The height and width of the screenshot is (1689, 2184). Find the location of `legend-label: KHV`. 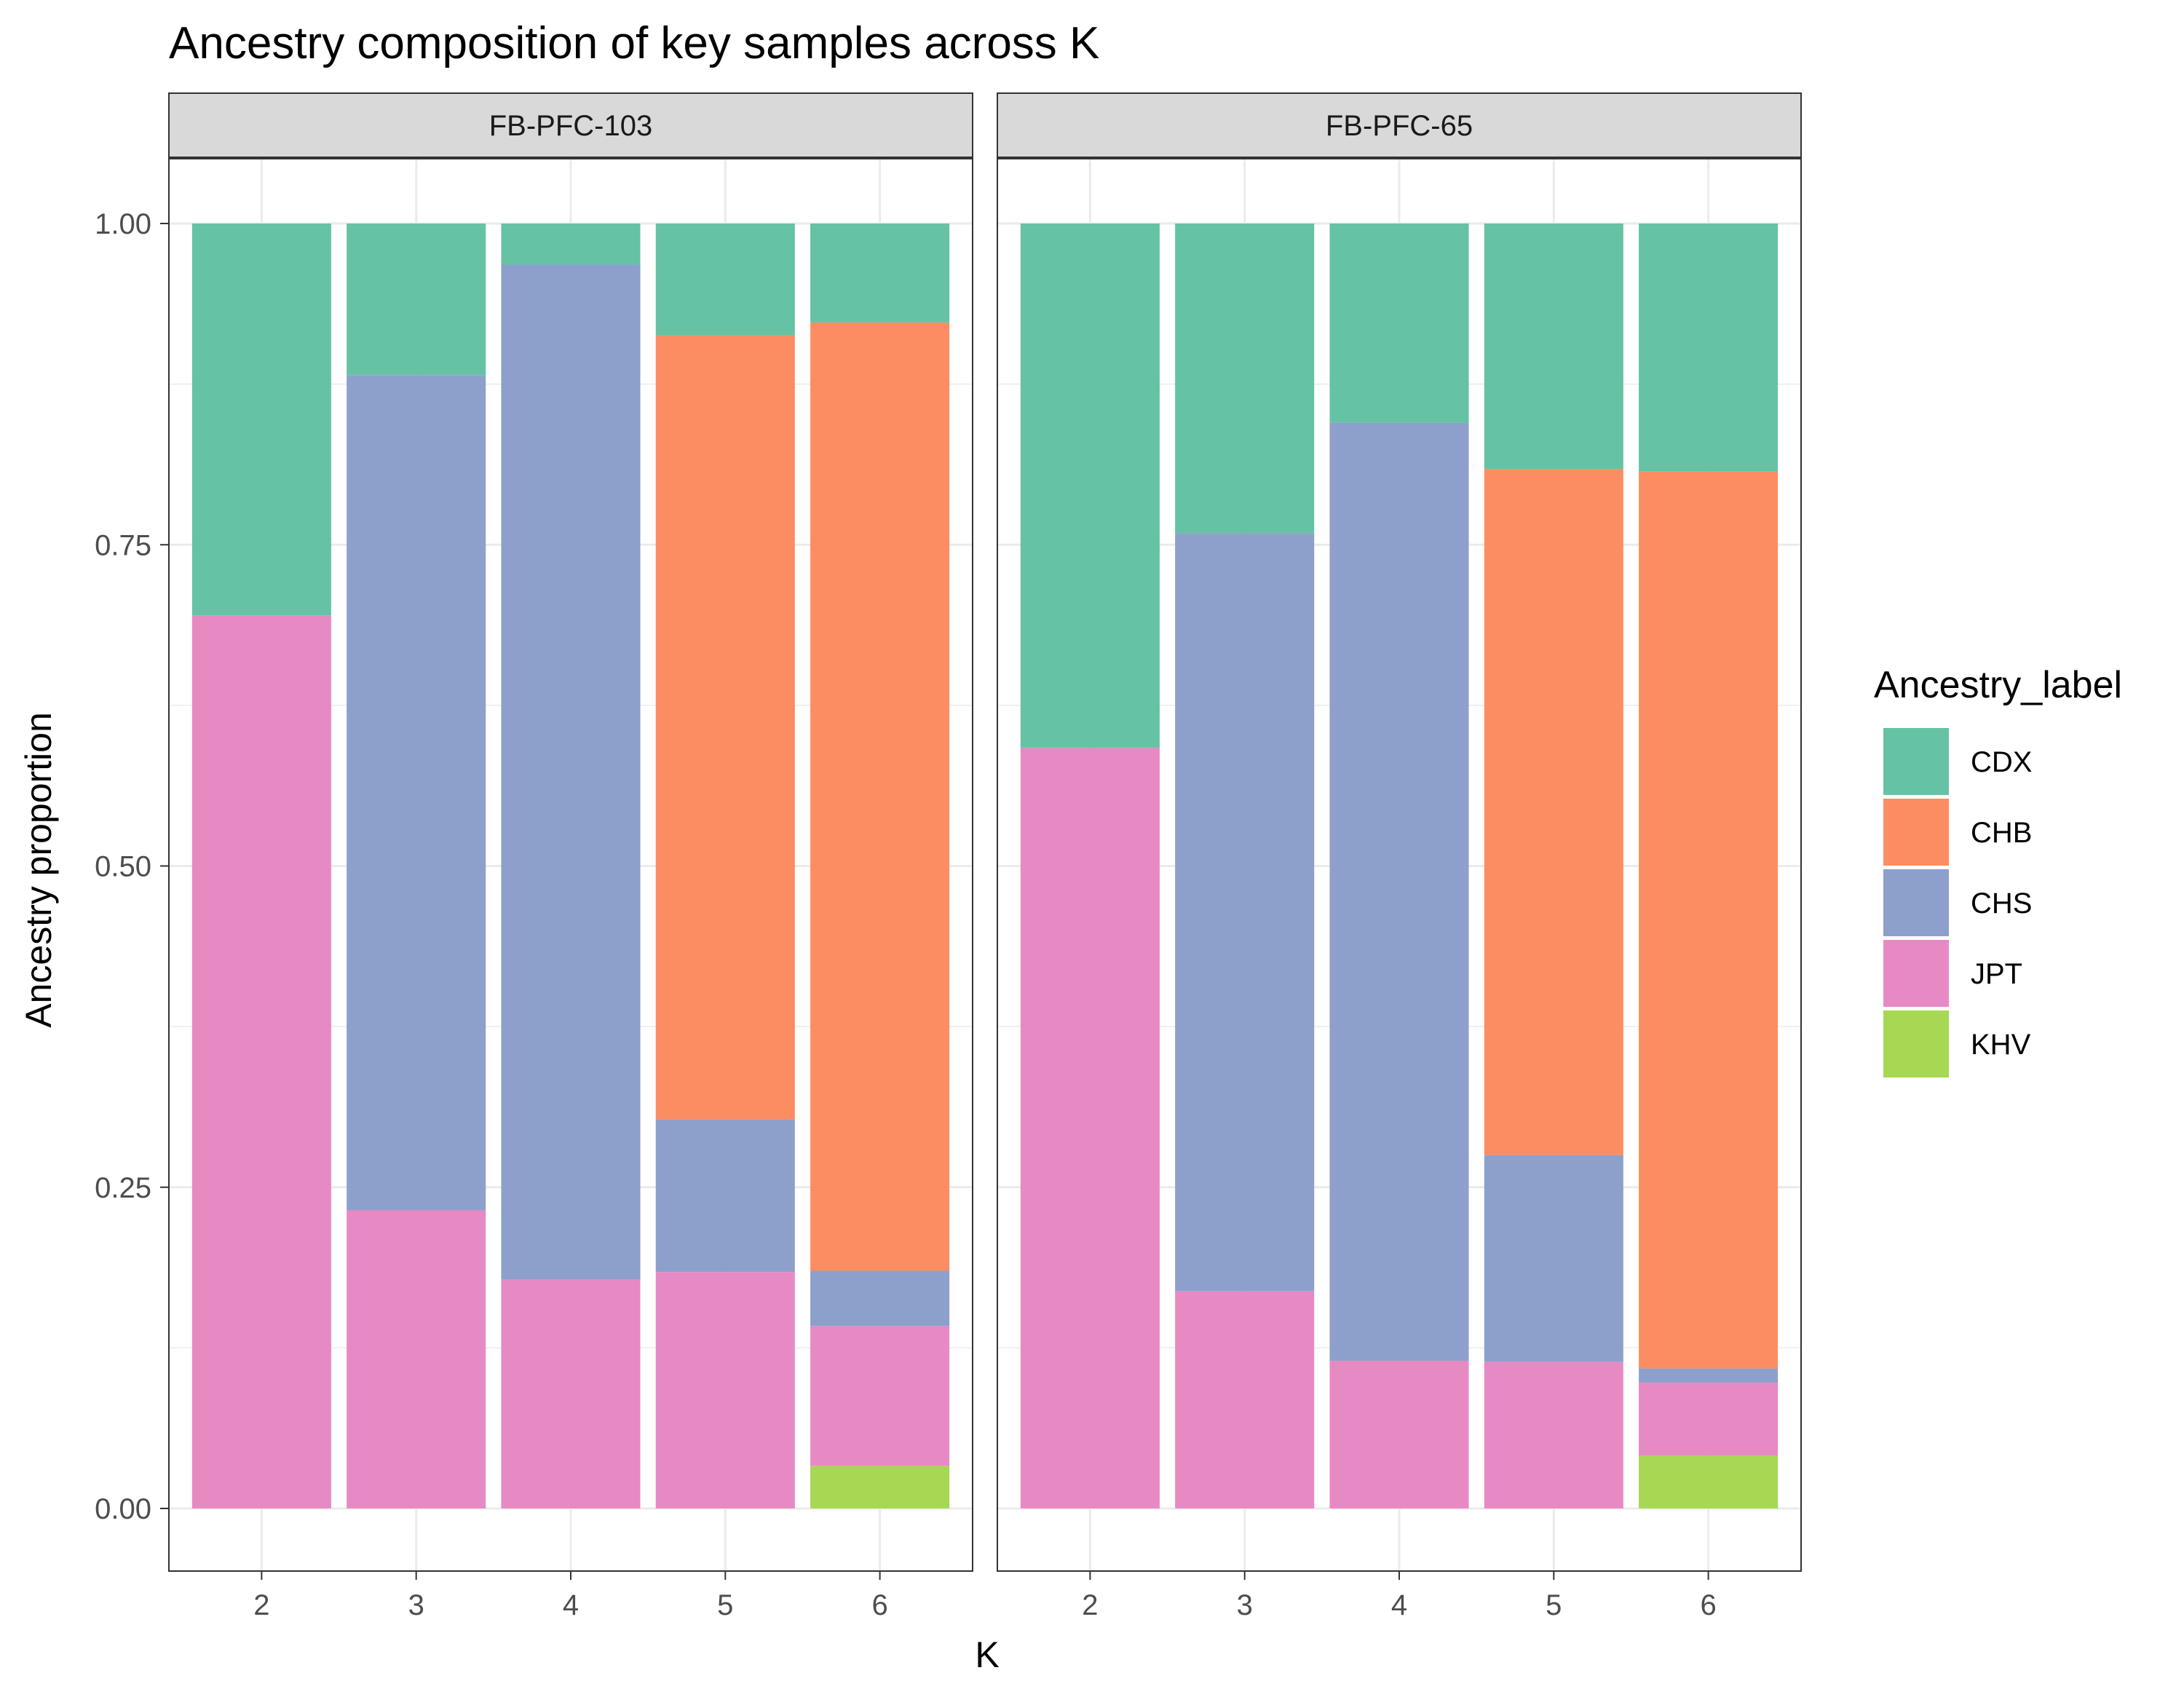

legend-label: KHV is located at coordinates (2001, 1045).